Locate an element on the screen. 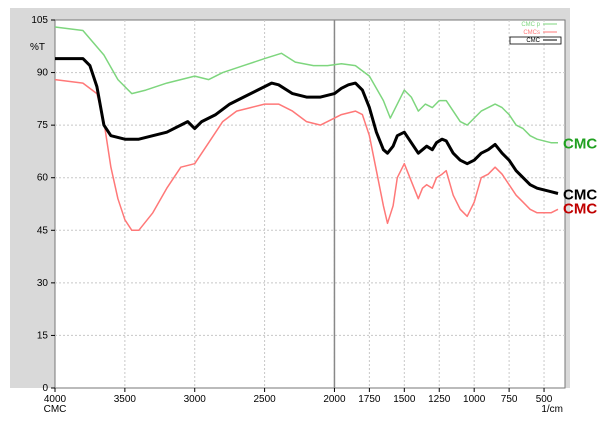 Image resolution: width=614 pixels, height=426 pixels. y-tick-label: 15 is located at coordinates (43, 335).